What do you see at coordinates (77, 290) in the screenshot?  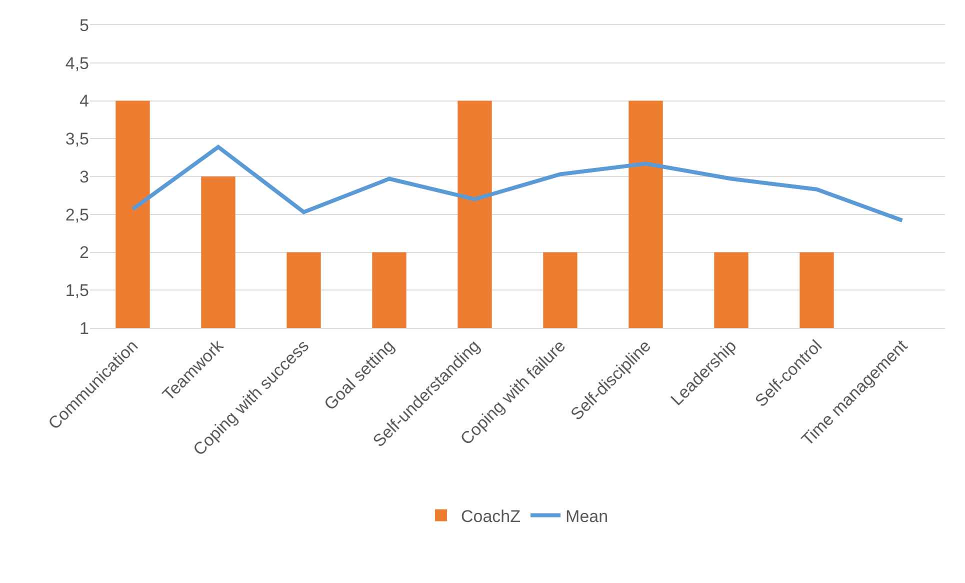 I see `y-tick-label: 1,5` at bounding box center [77, 290].